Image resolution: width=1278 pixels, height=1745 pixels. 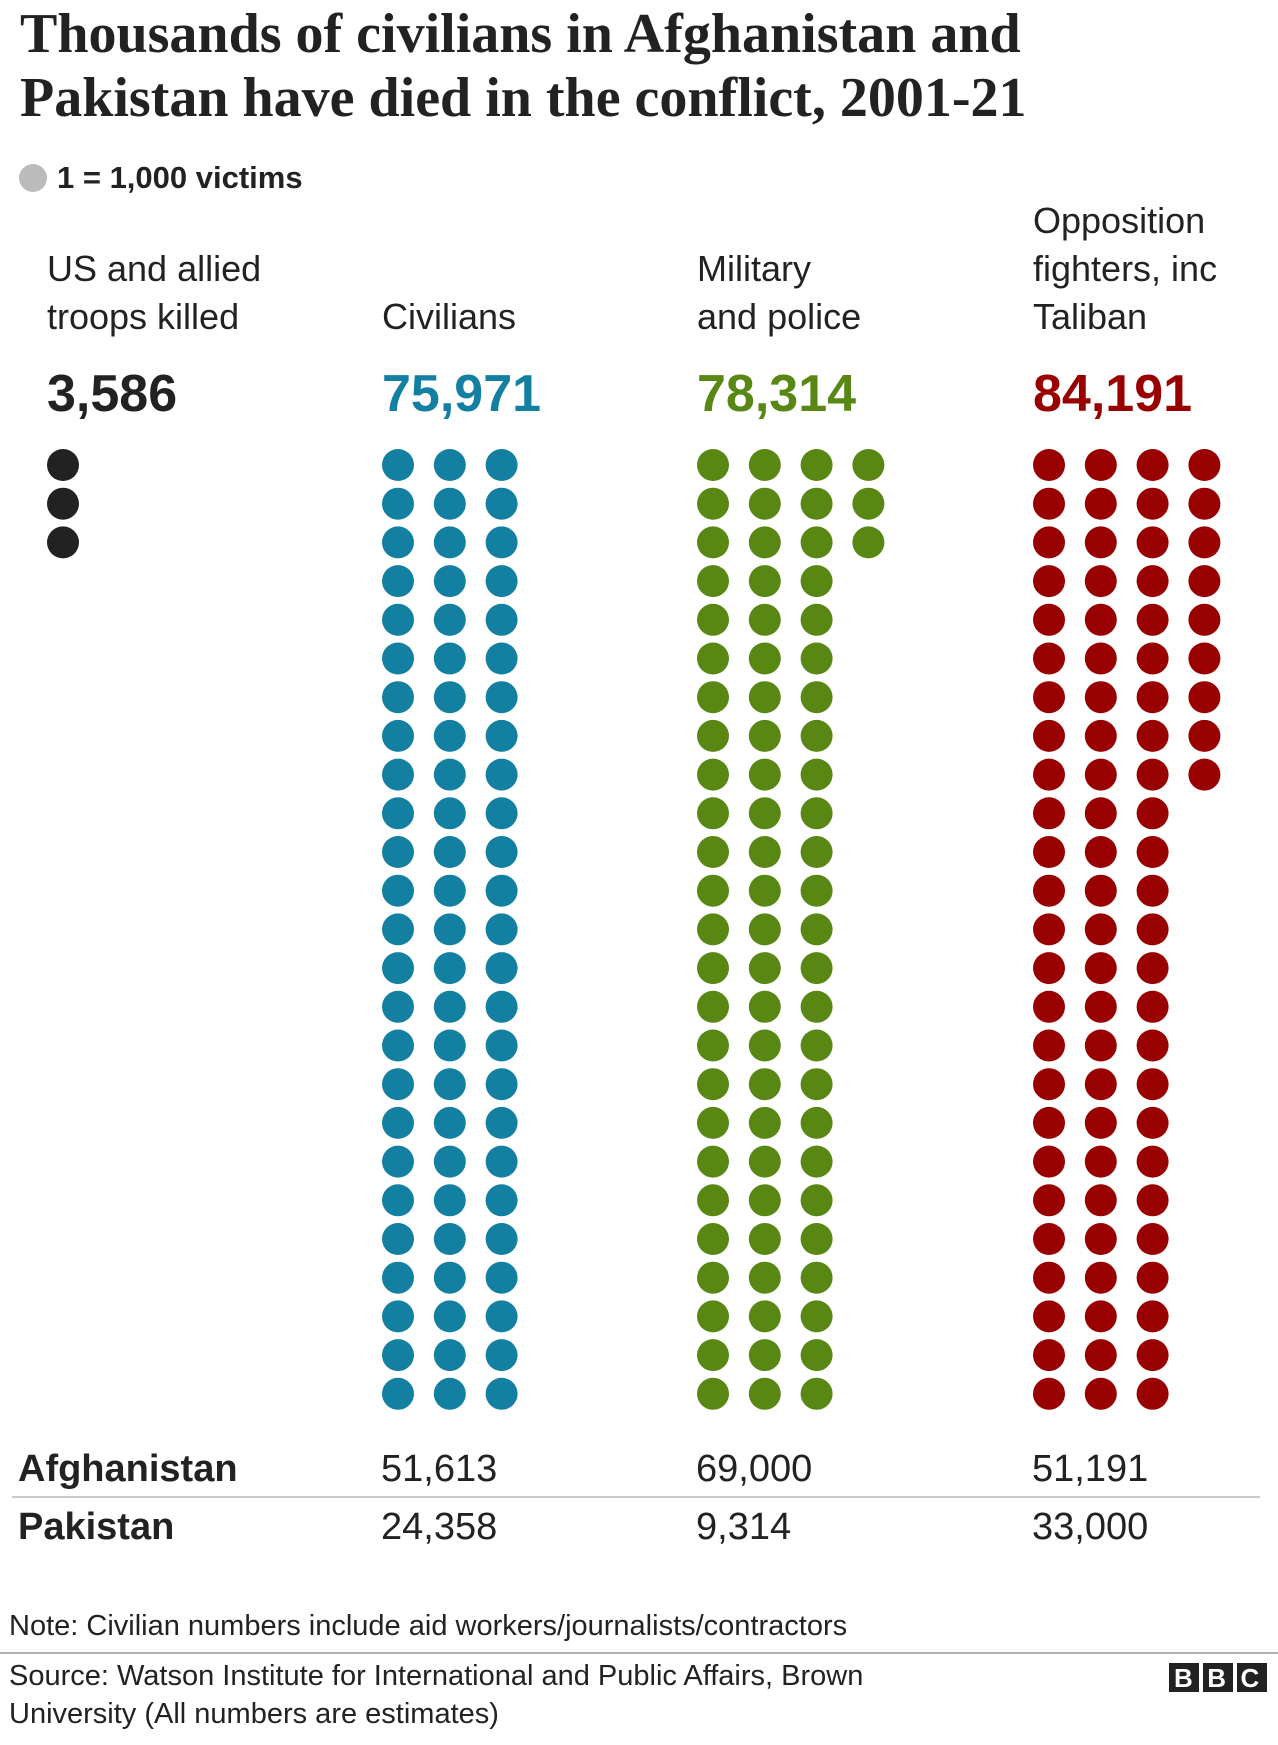 I want to click on category-label: and police, so click(x=779, y=316).